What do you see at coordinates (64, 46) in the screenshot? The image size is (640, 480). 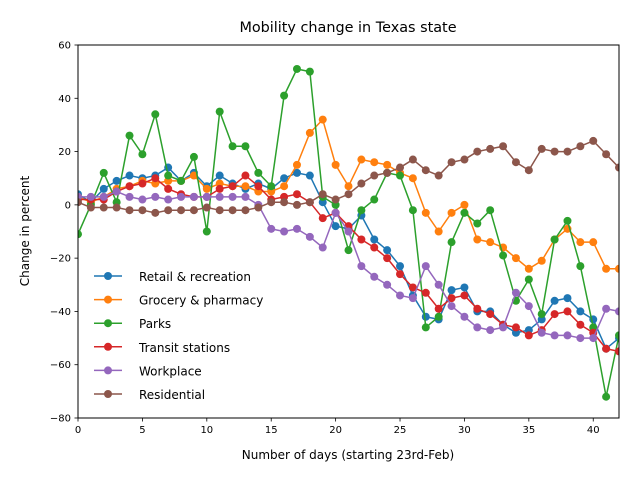 I see `y-tick-label: 60` at bounding box center [64, 46].